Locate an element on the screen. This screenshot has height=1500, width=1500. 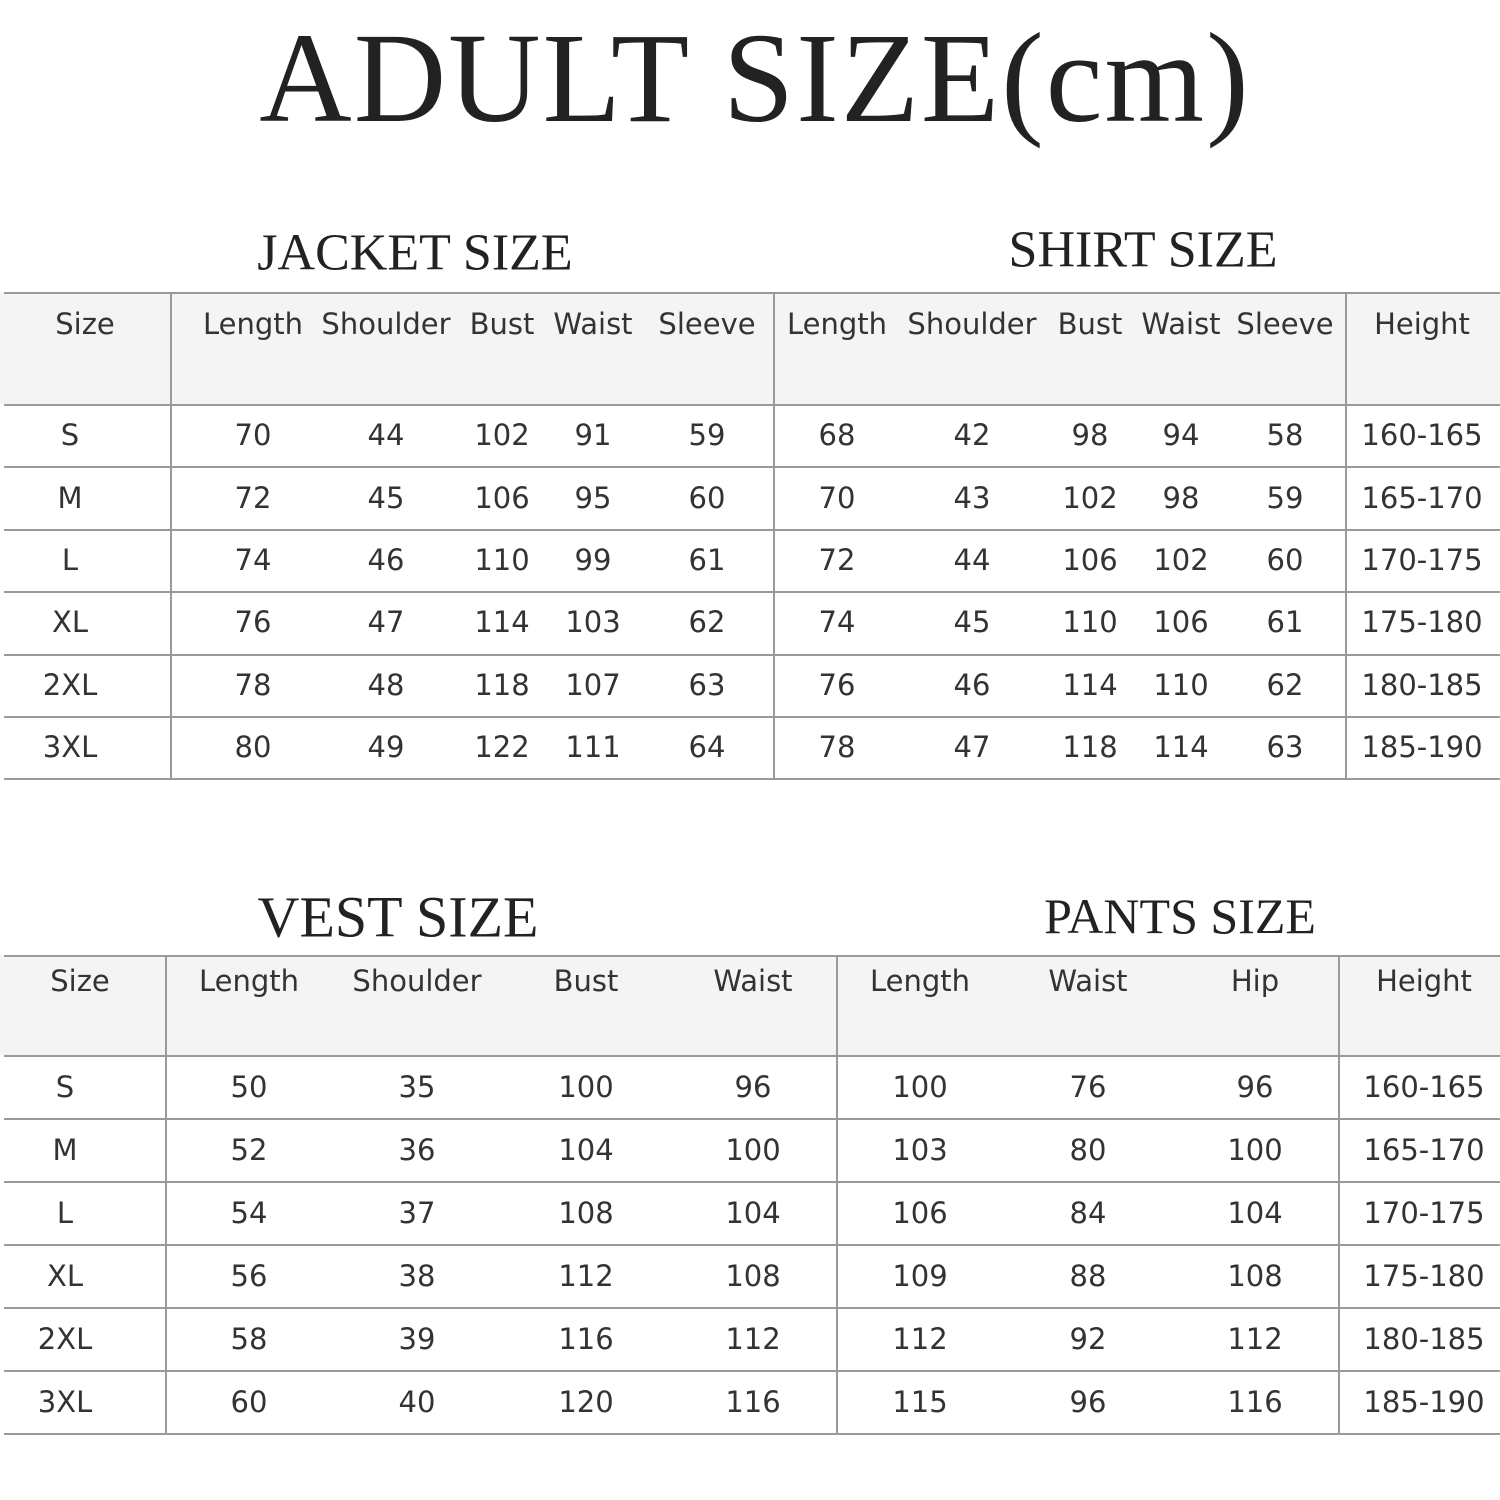
table-cell: 74 is located at coordinates (253, 560).